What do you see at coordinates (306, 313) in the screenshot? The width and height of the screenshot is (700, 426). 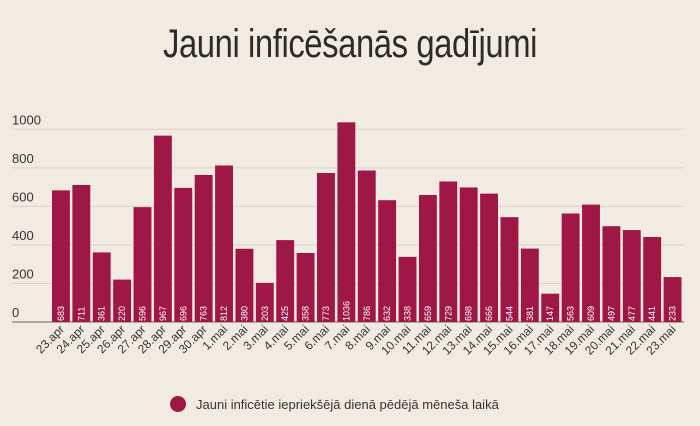 I see `data-label: 358` at bounding box center [306, 313].